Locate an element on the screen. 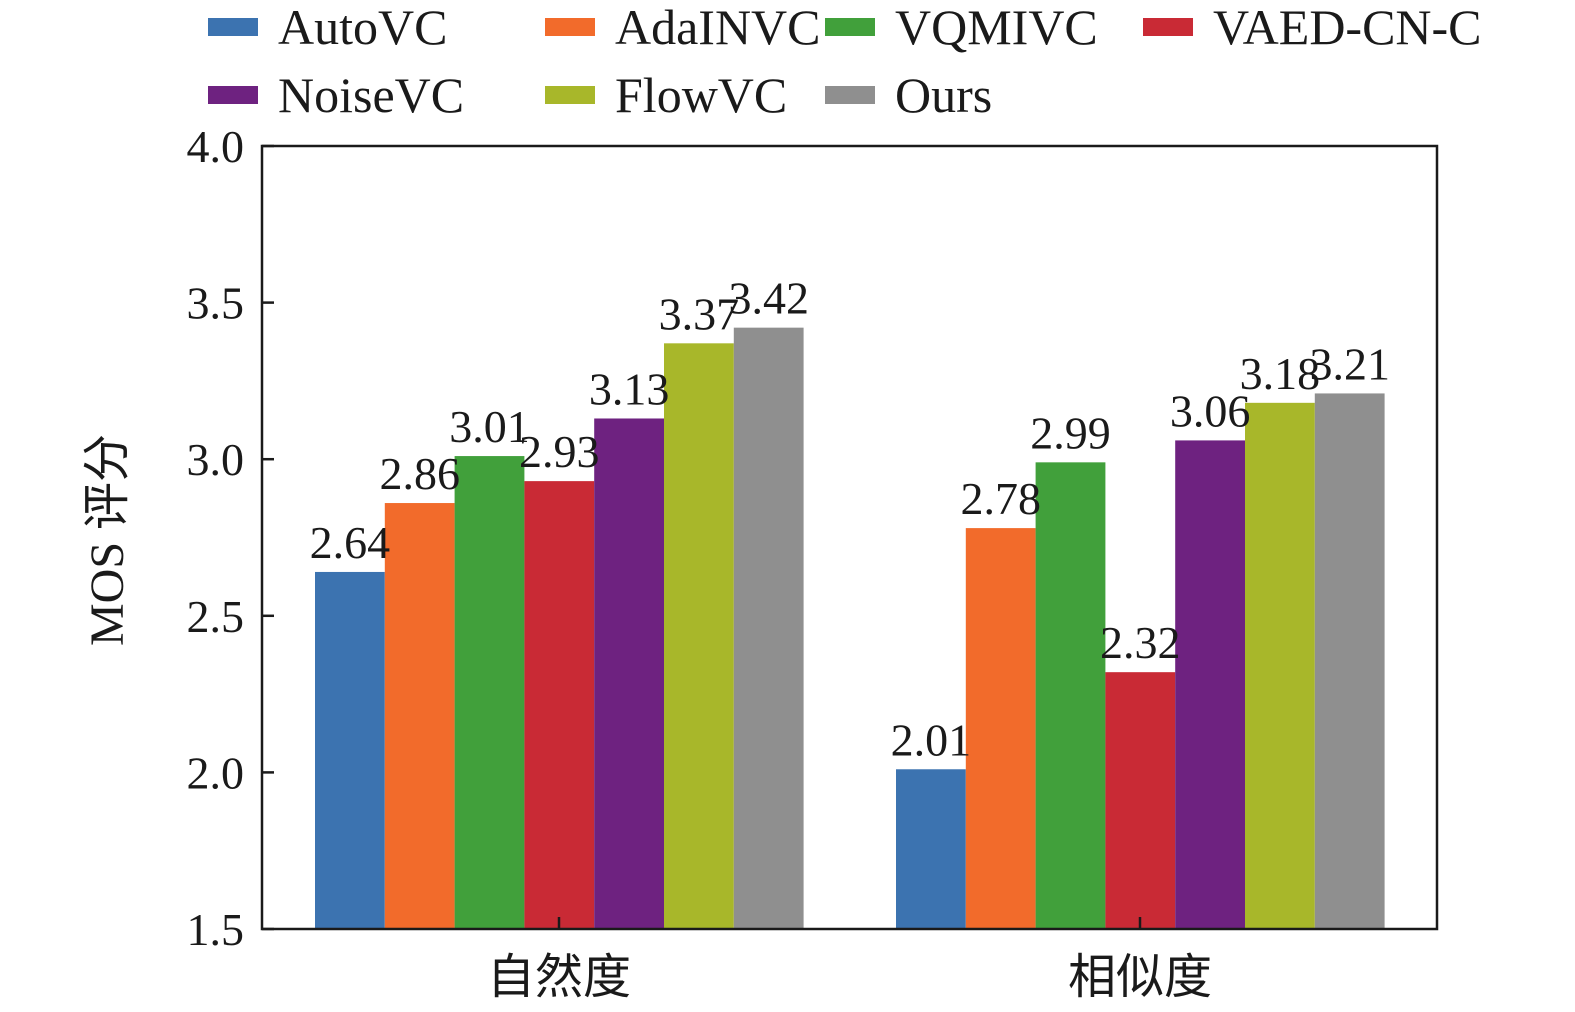 The image size is (1575, 1012). legend-label: Ours is located at coordinates (943, 95).